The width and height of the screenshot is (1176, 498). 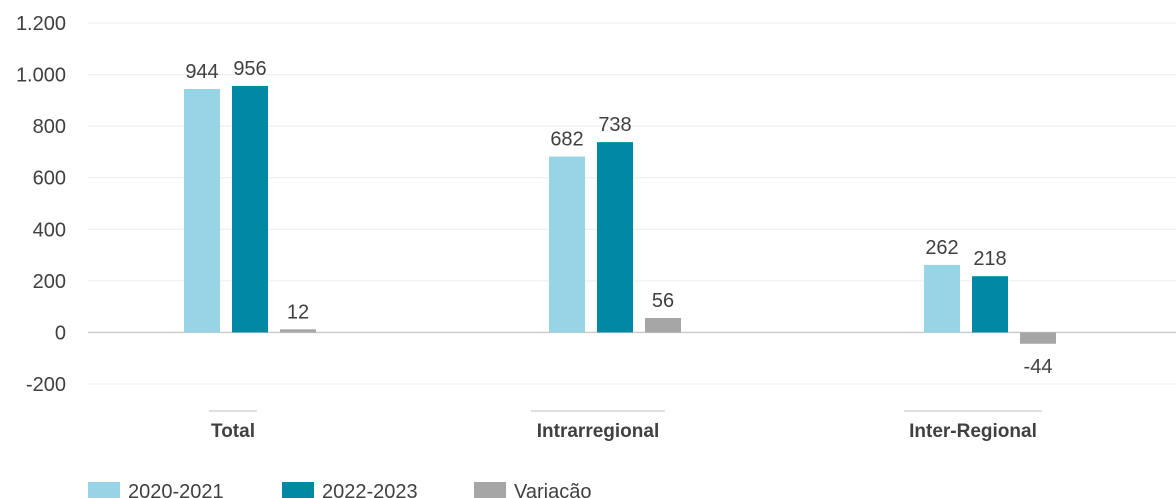 What do you see at coordinates (566, 140) in the screenshot?
I see `data-label: 682` at bounding box center [566, 140].